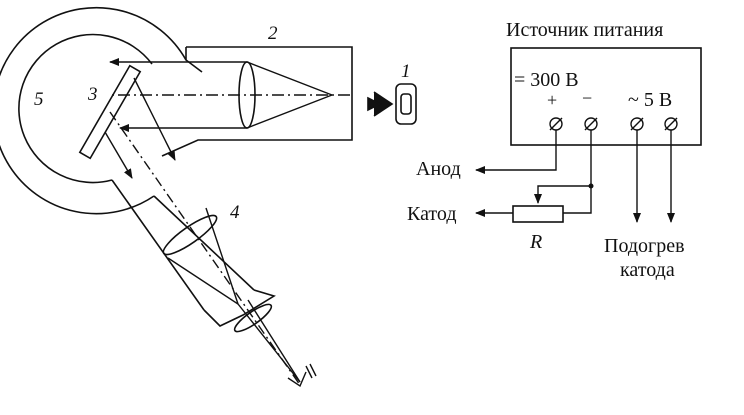 This screenshot has height=415, width=744. What do you see at coordinates (546, 80) in the screenshot?
I see `dc-voltage-label: = 300 В` at bounding box center [546, 80].